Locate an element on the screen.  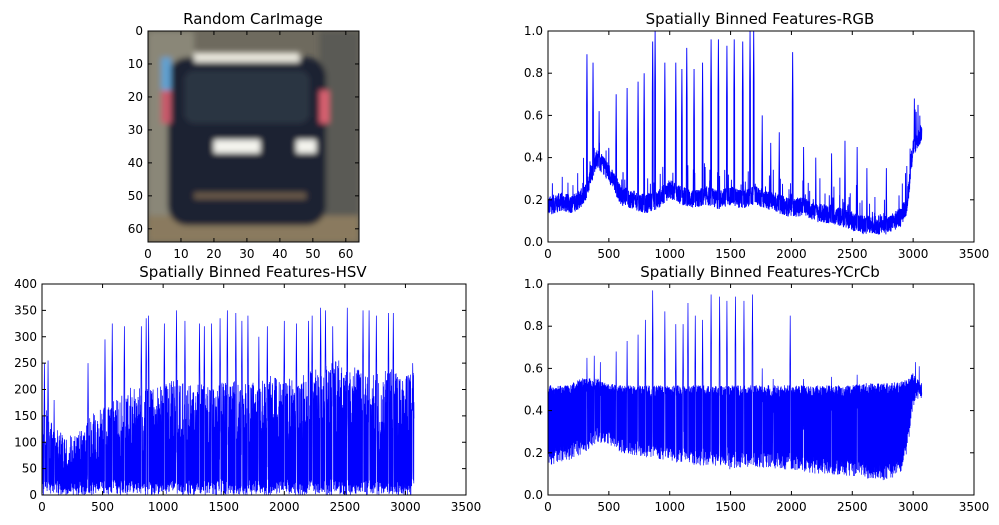
y-tick-label: 30 is located at coordinates (135, 130).